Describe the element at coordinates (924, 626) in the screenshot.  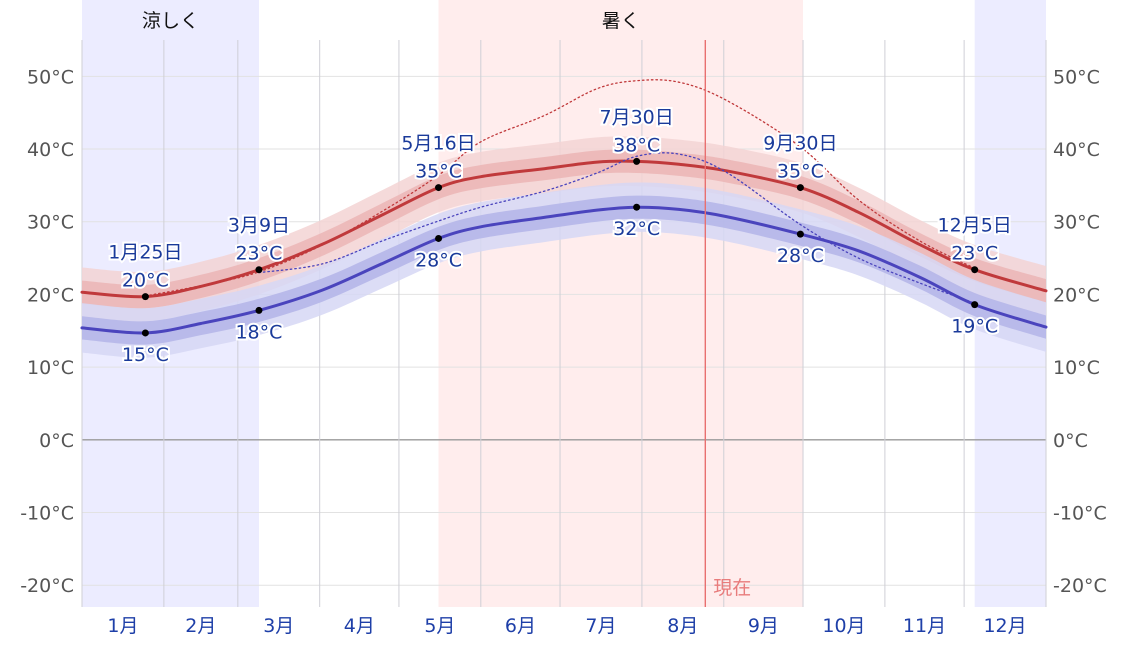
I see `month-label: 11月` at that location.